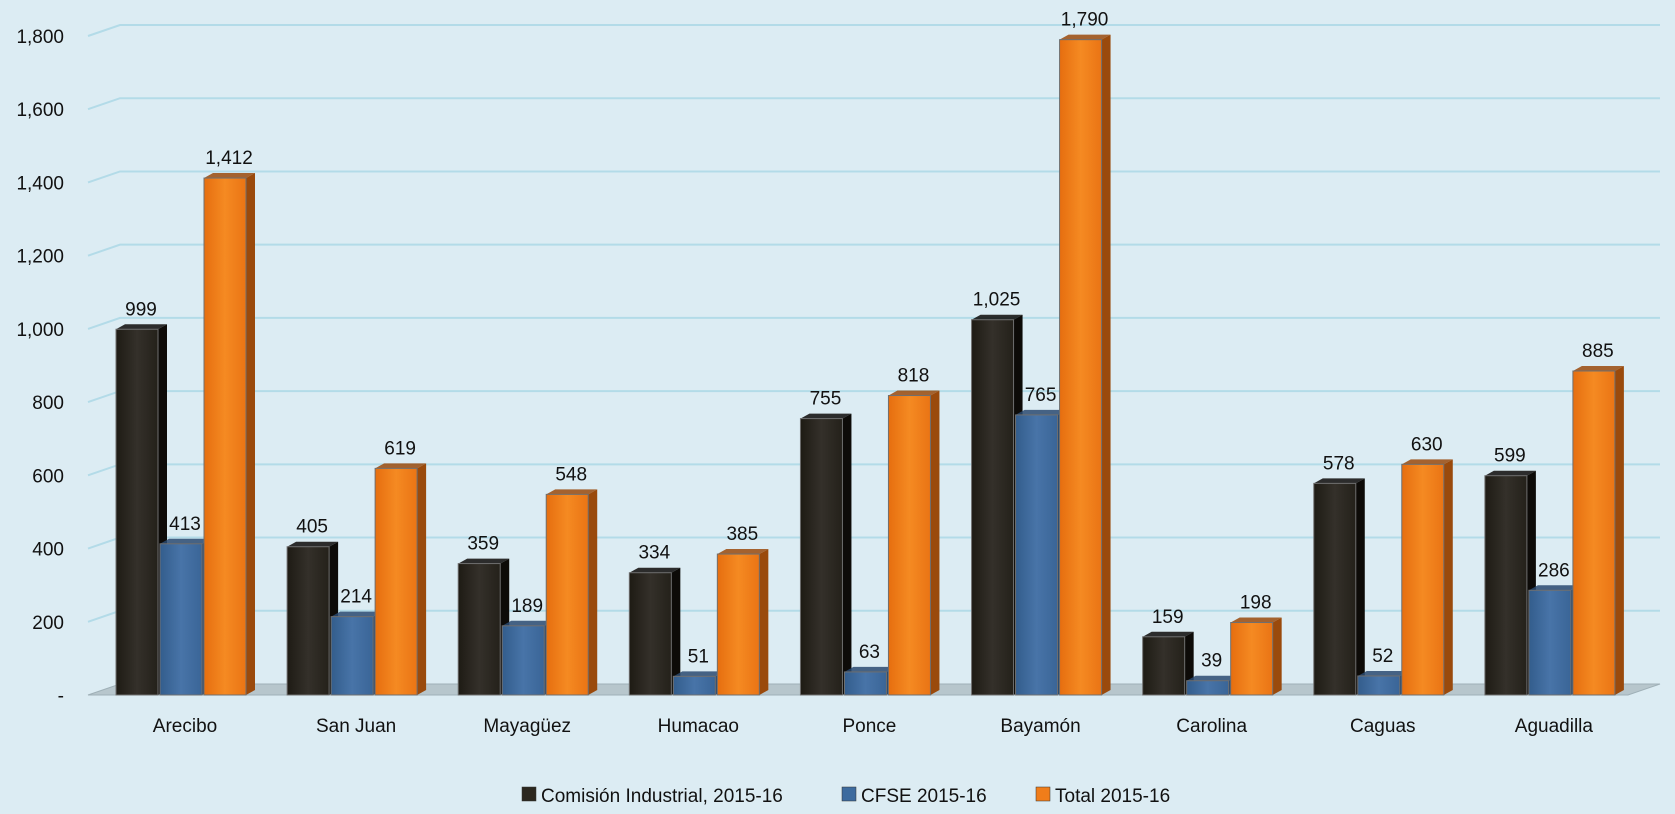 The image size is (1675, 814). Describe the element at coordinates (571, 474) in the screenshot. I see `data-label: 548` at that location.